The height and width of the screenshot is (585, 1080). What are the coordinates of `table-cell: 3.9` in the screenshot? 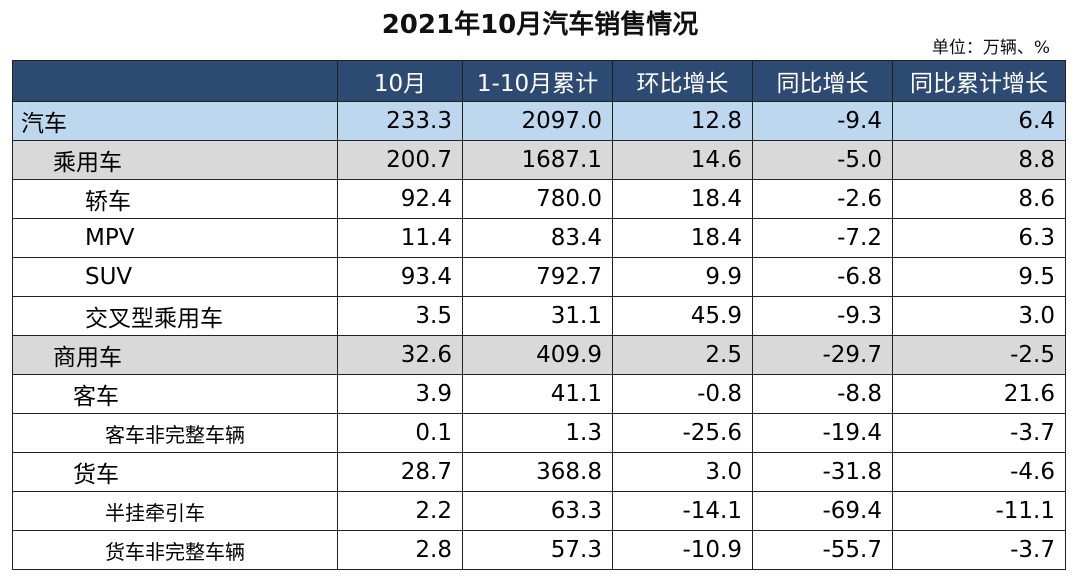 It's located at (400, 394).